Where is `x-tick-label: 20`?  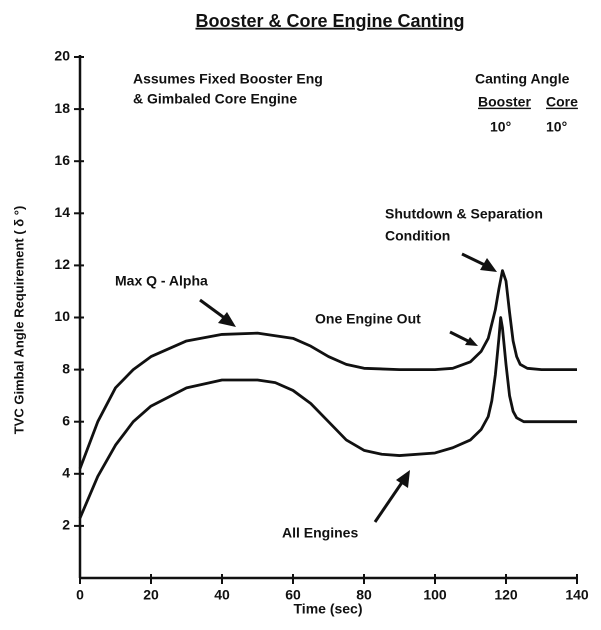
x-tick-label: 20 is located at coordinates (151, 595).